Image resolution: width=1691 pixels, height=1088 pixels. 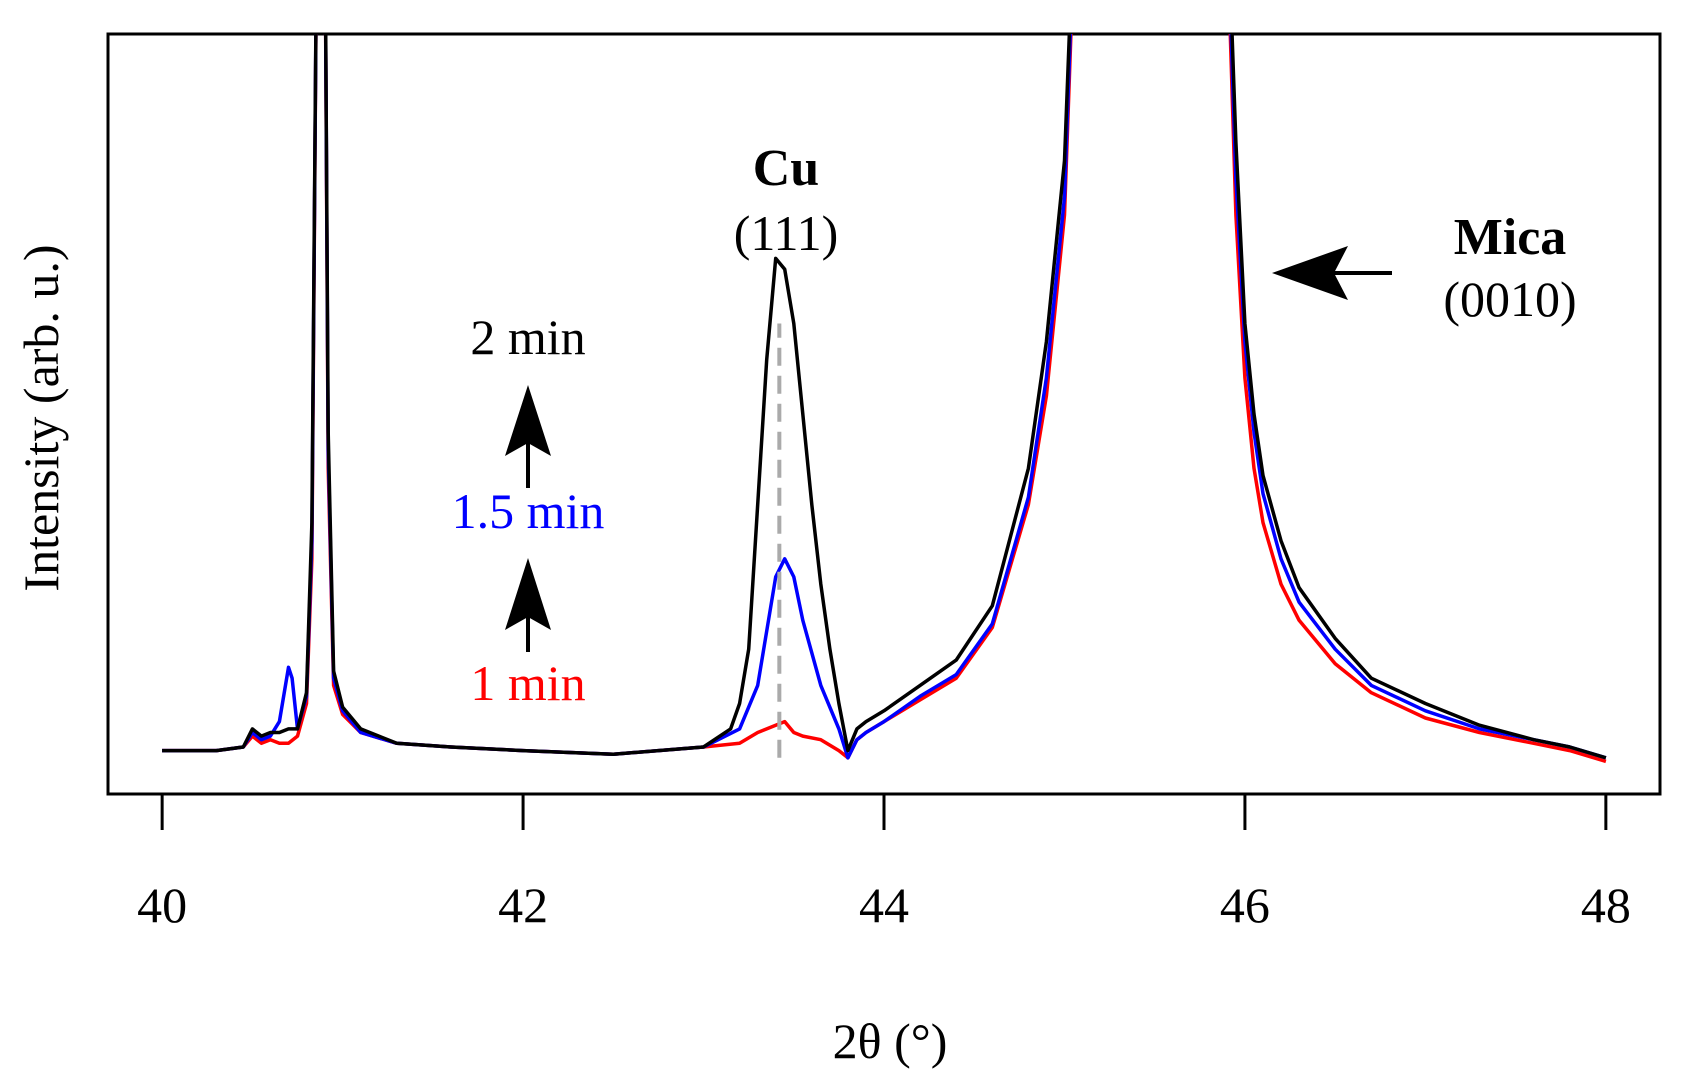 What do you see at coordinates (528, 511) in the screenshot?
I see `time-label-1-5min: 1.5 min` at bounding box center [528, 511].